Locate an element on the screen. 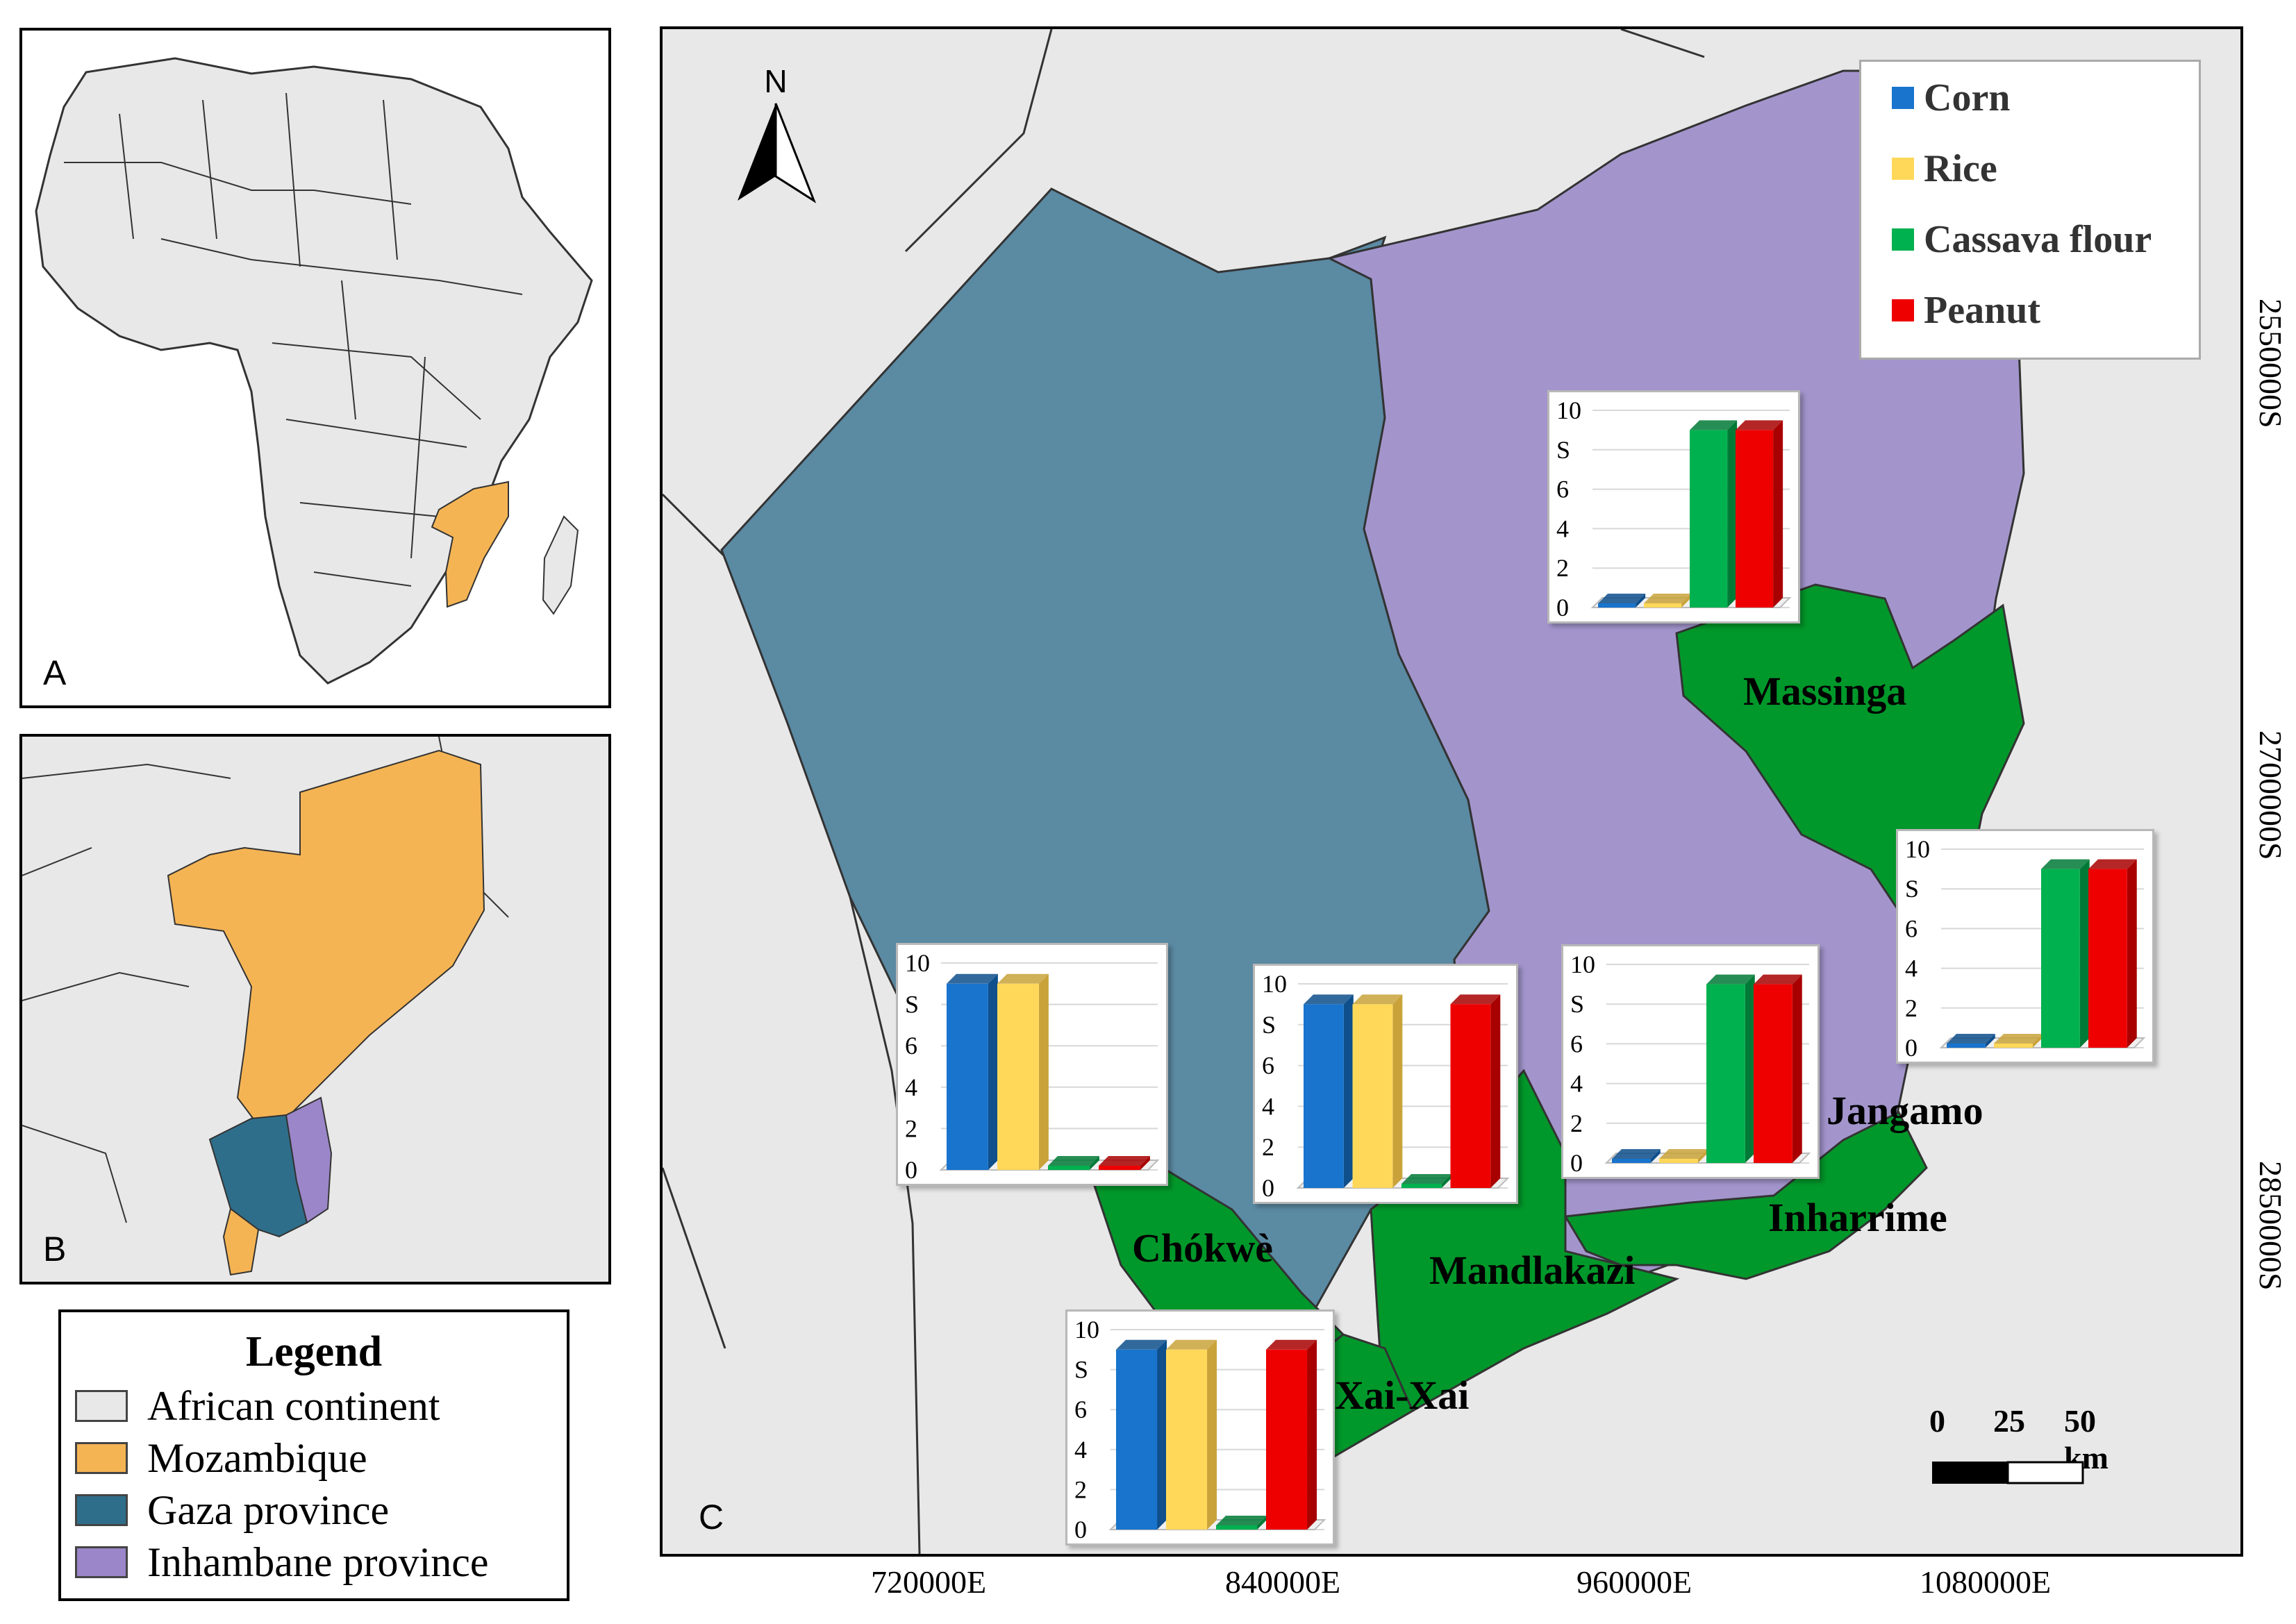  chart-jangamo: 0 2 4 6 S 10 is located at coordinates (2025, 946).